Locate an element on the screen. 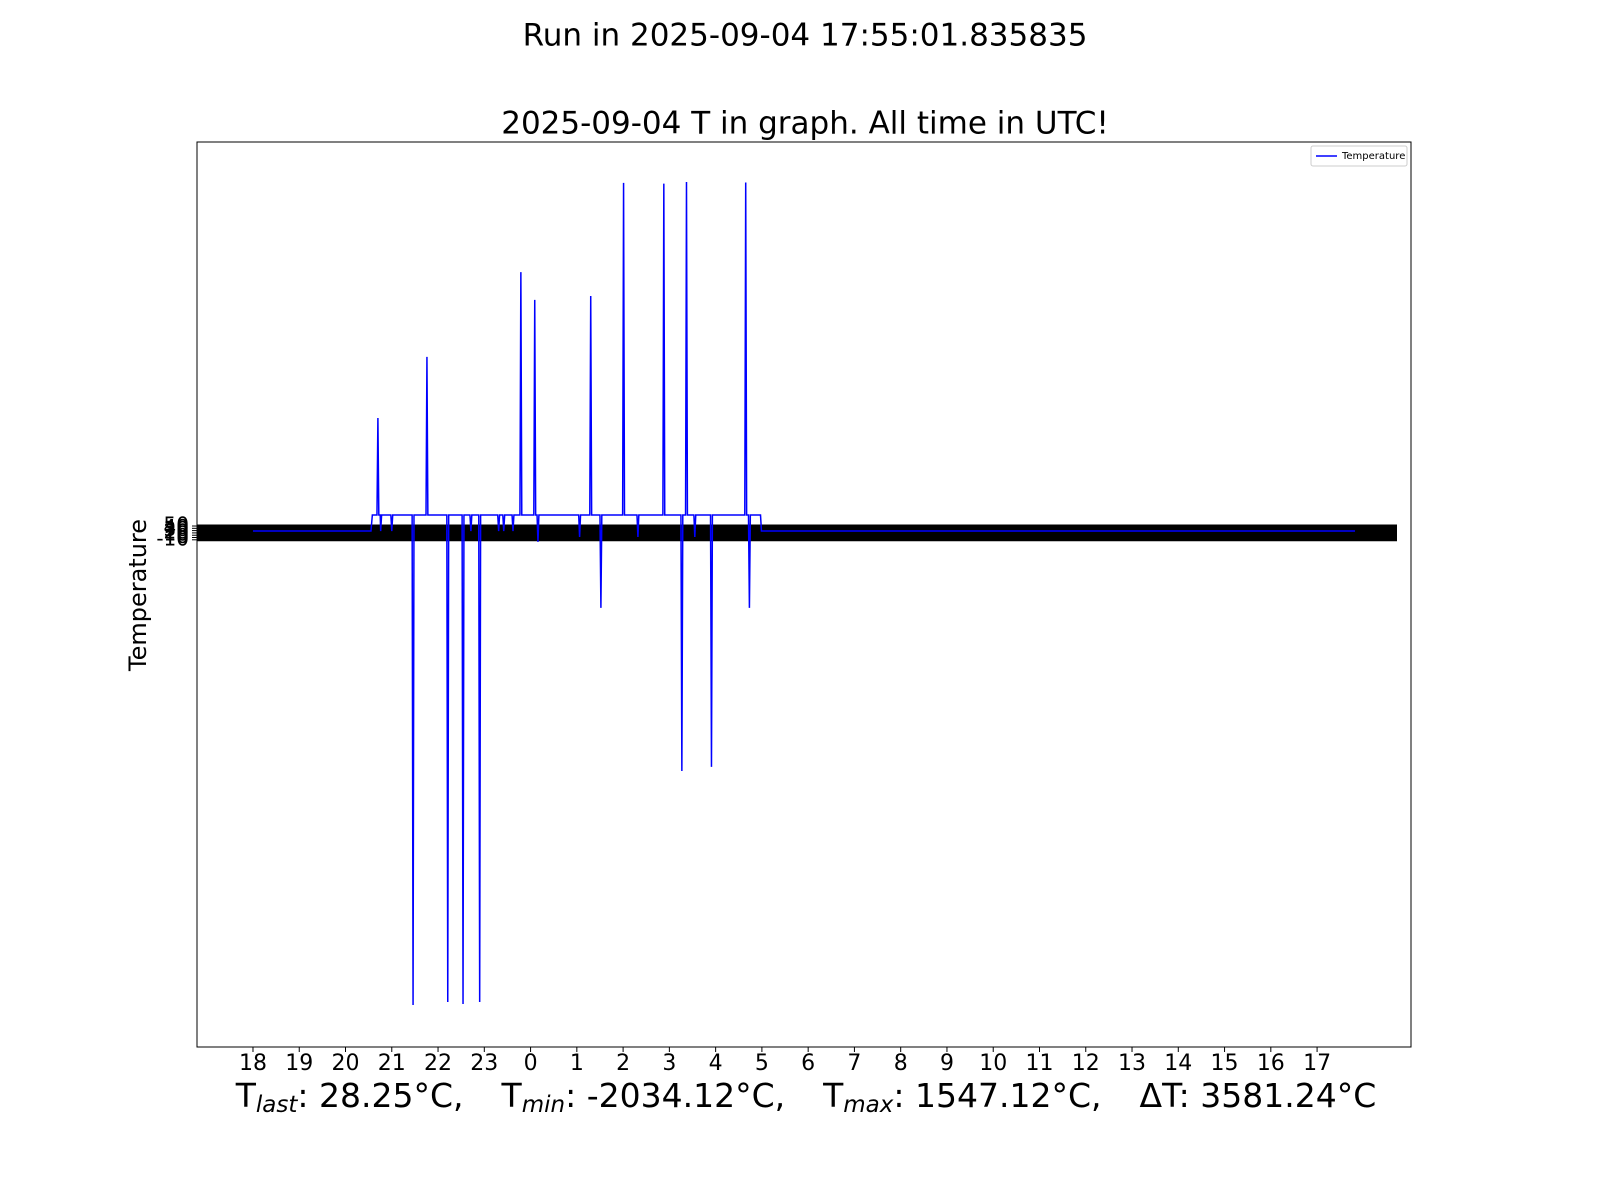 The image size is (1600, 1200). stat-subscript: max is located at coordinates (868, 1105).